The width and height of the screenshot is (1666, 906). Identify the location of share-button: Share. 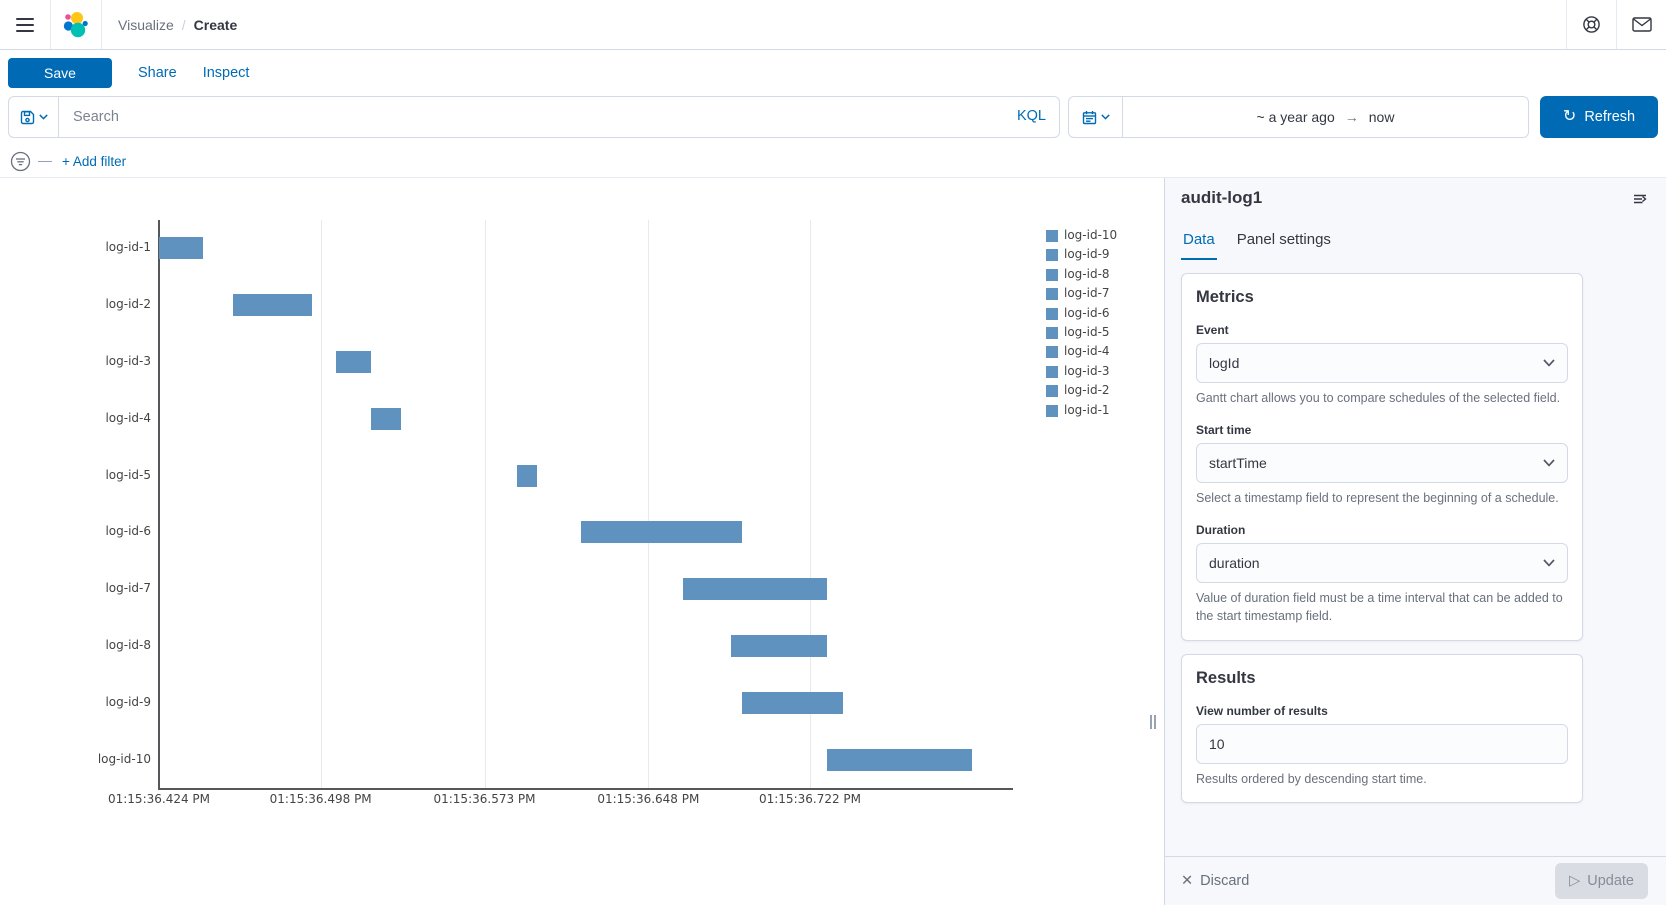
(157, 73).